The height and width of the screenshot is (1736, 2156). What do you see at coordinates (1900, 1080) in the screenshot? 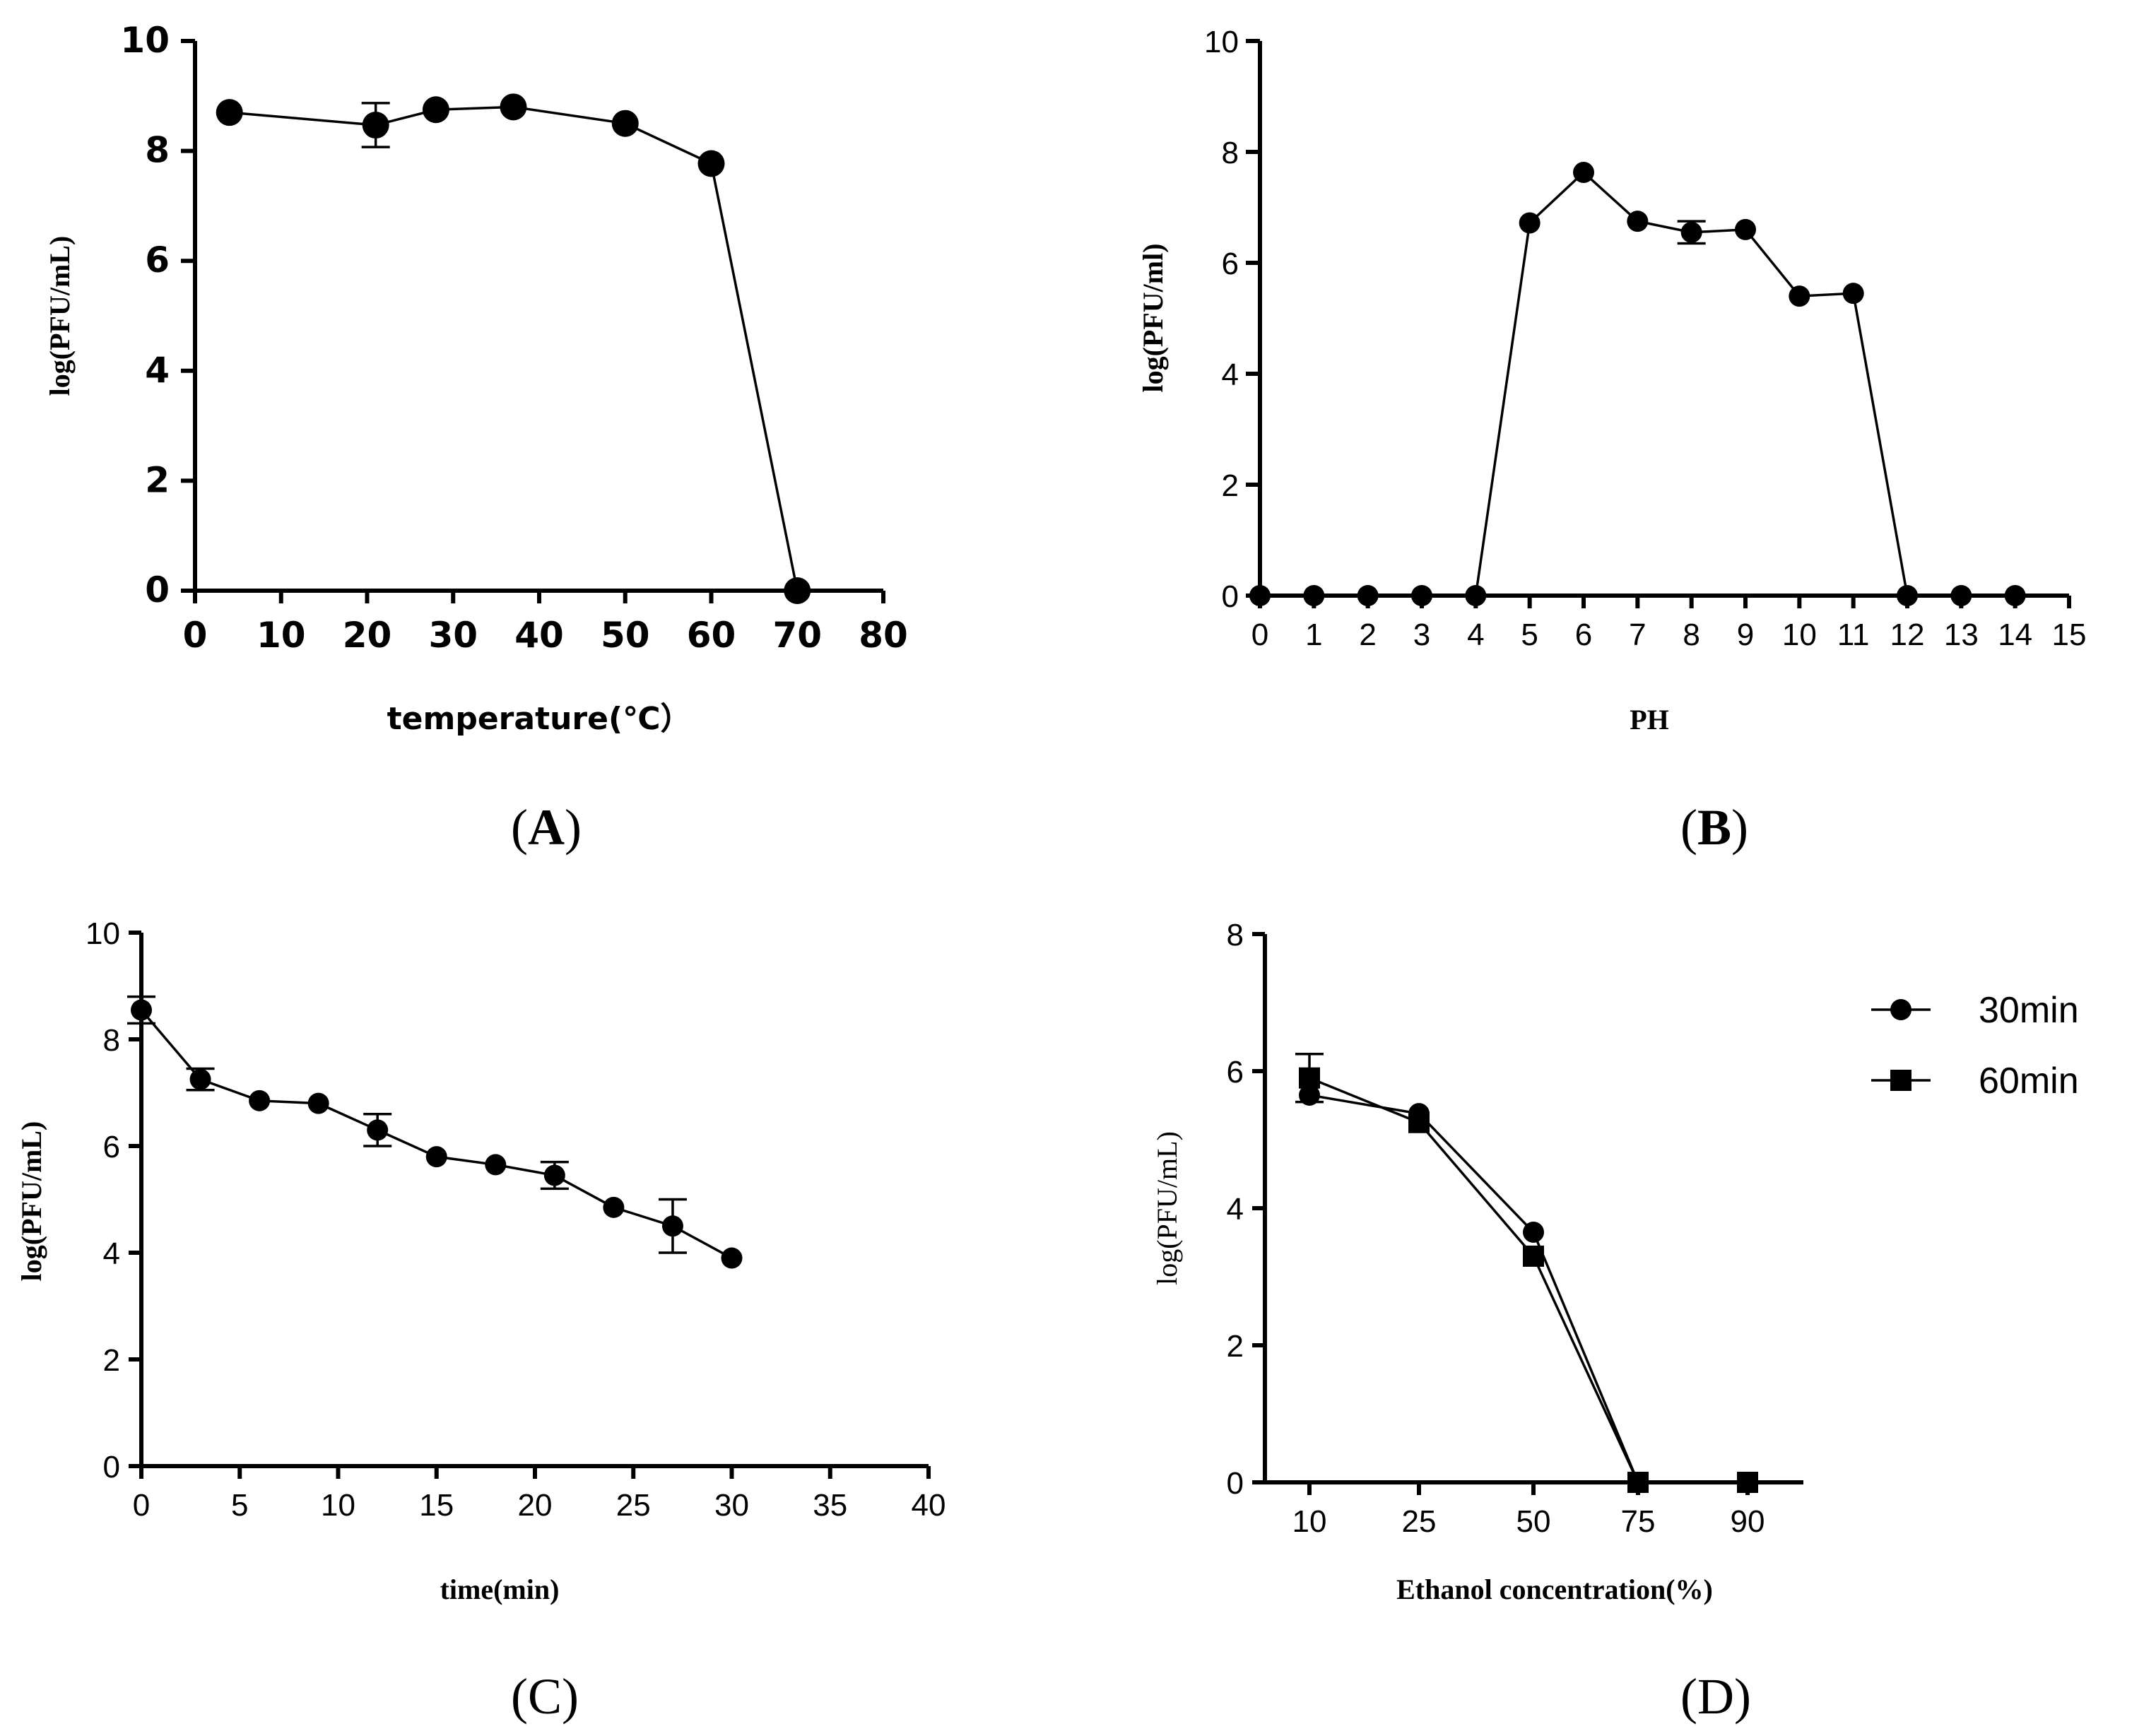
I see `legend-marker-square` at bounding box center [1900, 1080].